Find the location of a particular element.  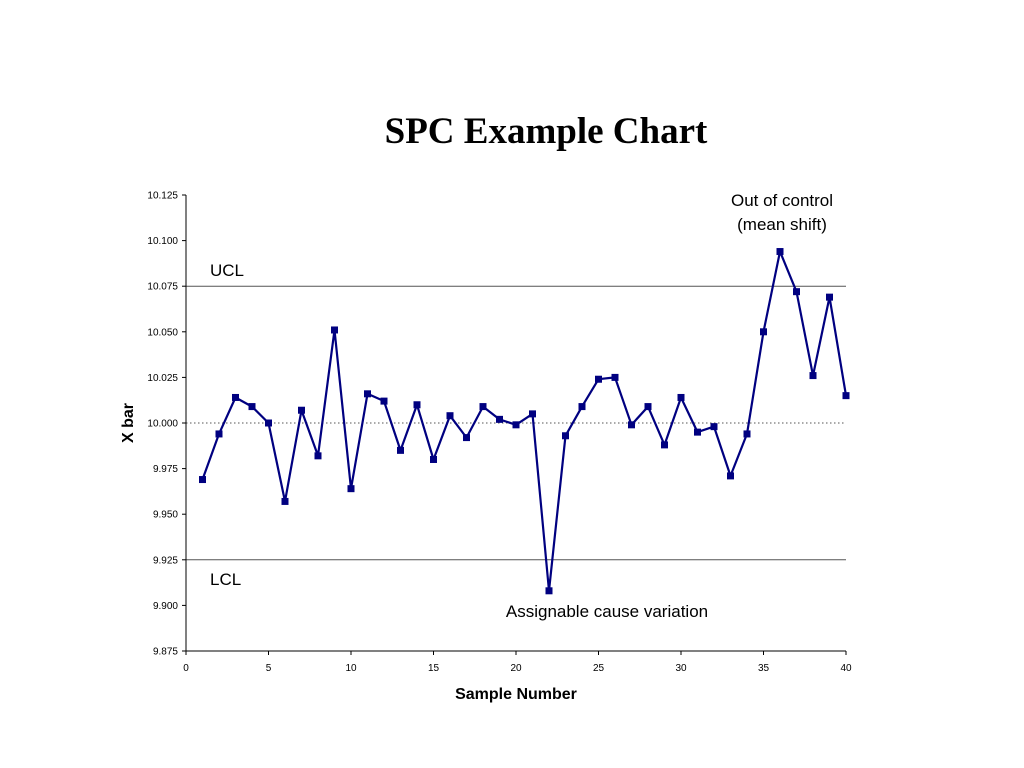

out-of-control-annotation-line2: (mean shift) is located at coordinates (782, 224).